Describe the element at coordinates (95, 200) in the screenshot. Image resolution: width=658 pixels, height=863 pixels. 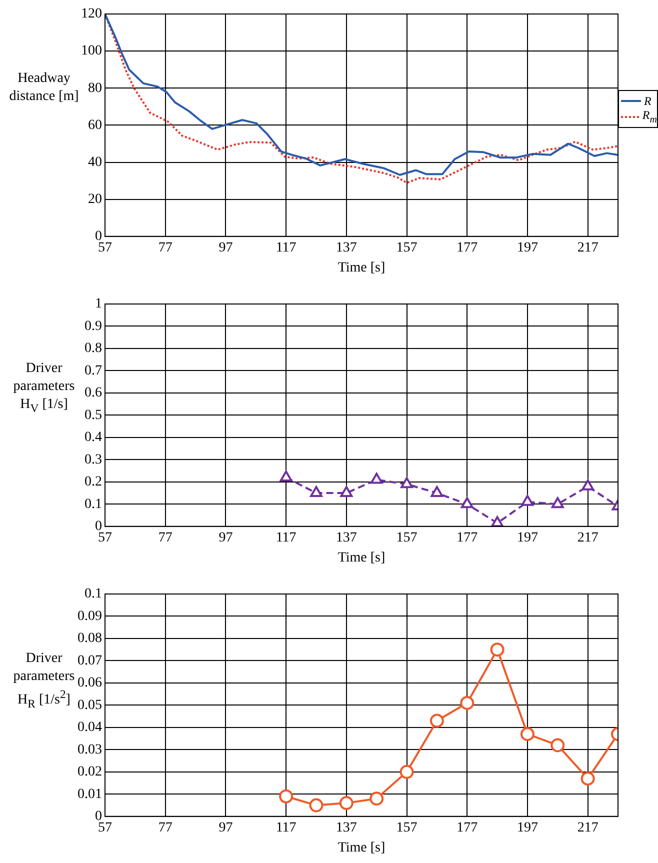
I see `y-tick-label: 20` at that location.